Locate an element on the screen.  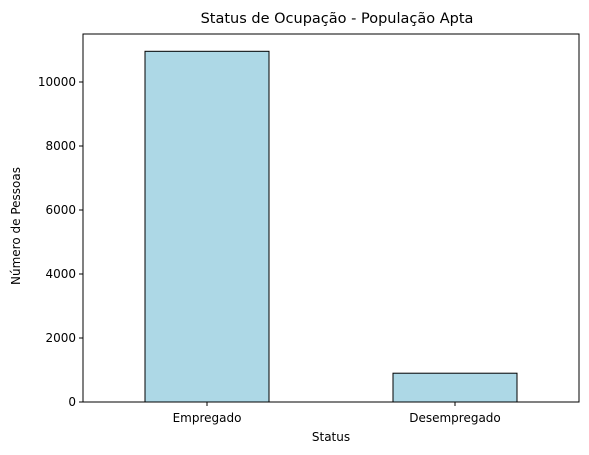
y-tick-label: 0 is located at coordinates (72, 402).